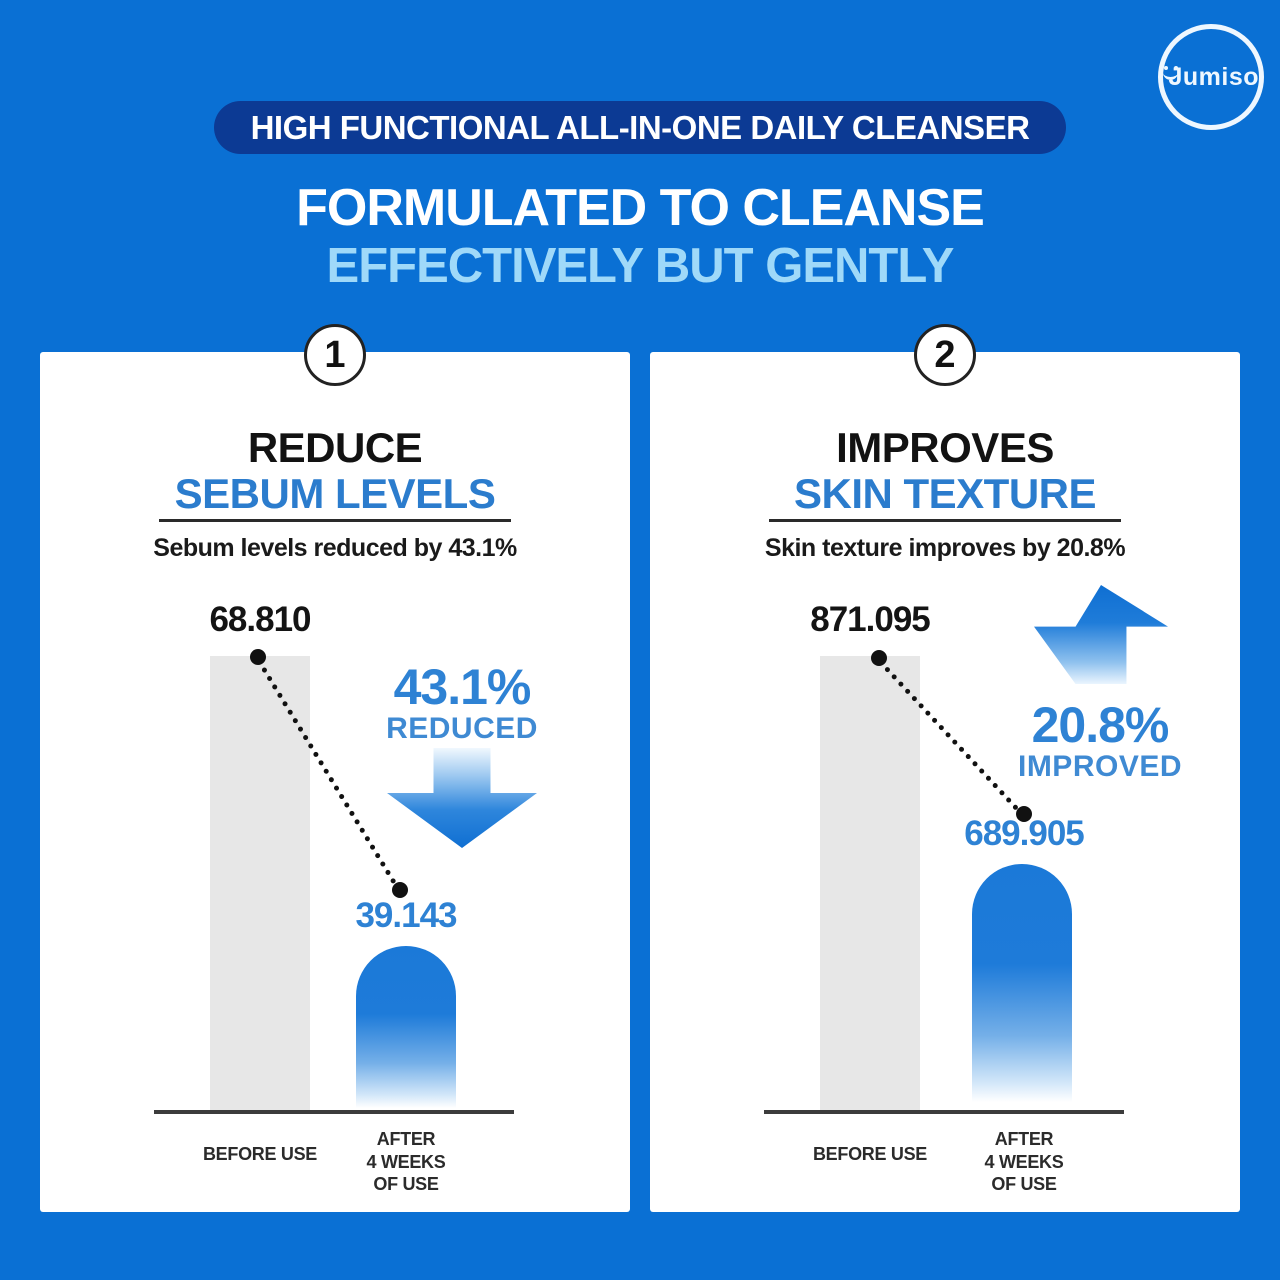 The width and height of the screenshot is (1280, 1280). Describe the element at coordinates (1213, 76) in the screenshot. I see `brand-name: Jumiso` at that location.